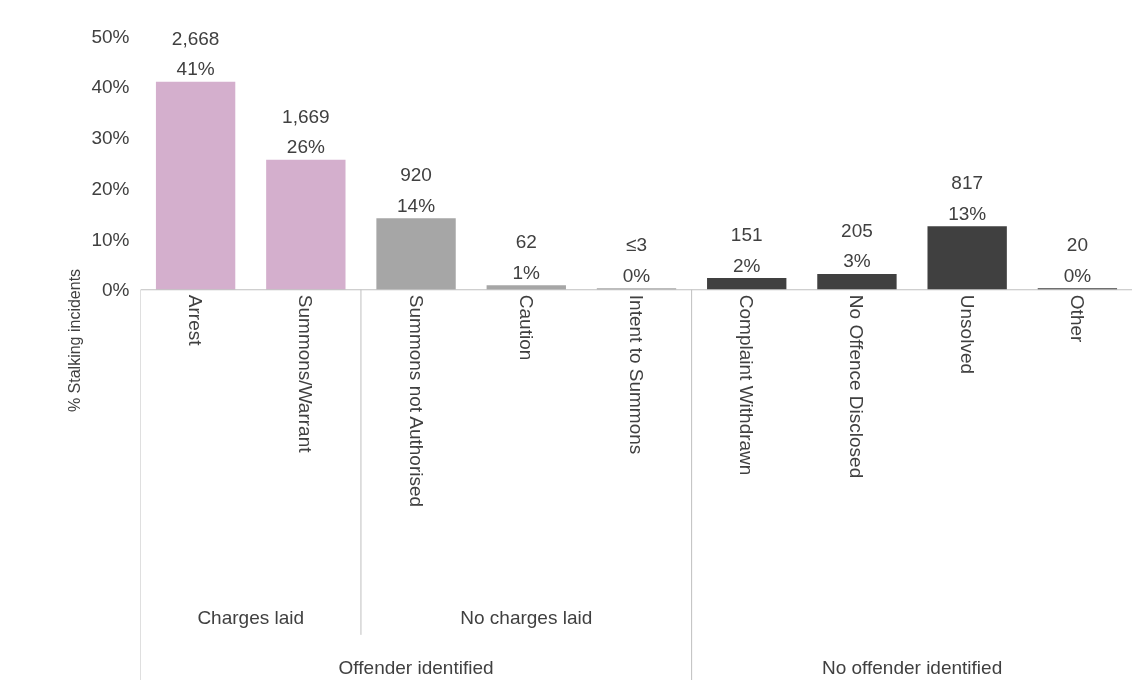 The width and height of the screenshot is (1132, 680). What do you see at coordinates (1077, 319) in the screenshot?
I see `x-tick-label: Other` at bounding box center [1077, 319].